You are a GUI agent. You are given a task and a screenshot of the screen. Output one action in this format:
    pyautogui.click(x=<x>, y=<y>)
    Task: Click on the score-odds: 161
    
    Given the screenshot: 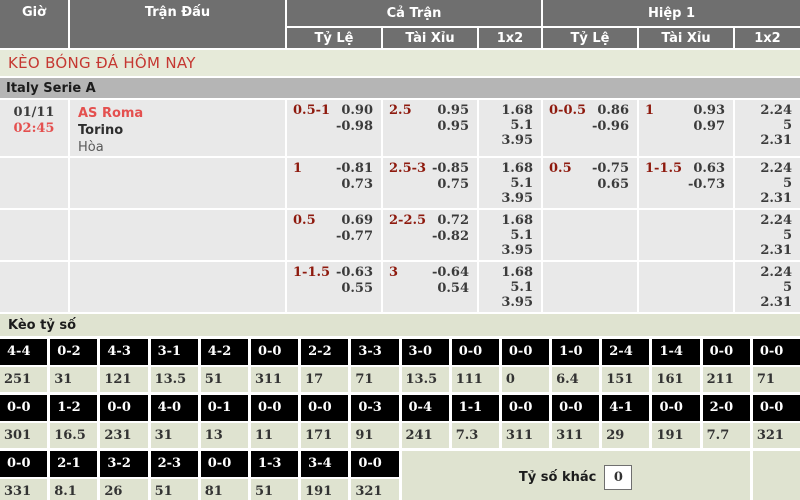 What is the action you would take?
    pyautogui.click(x=676, y=379)
    